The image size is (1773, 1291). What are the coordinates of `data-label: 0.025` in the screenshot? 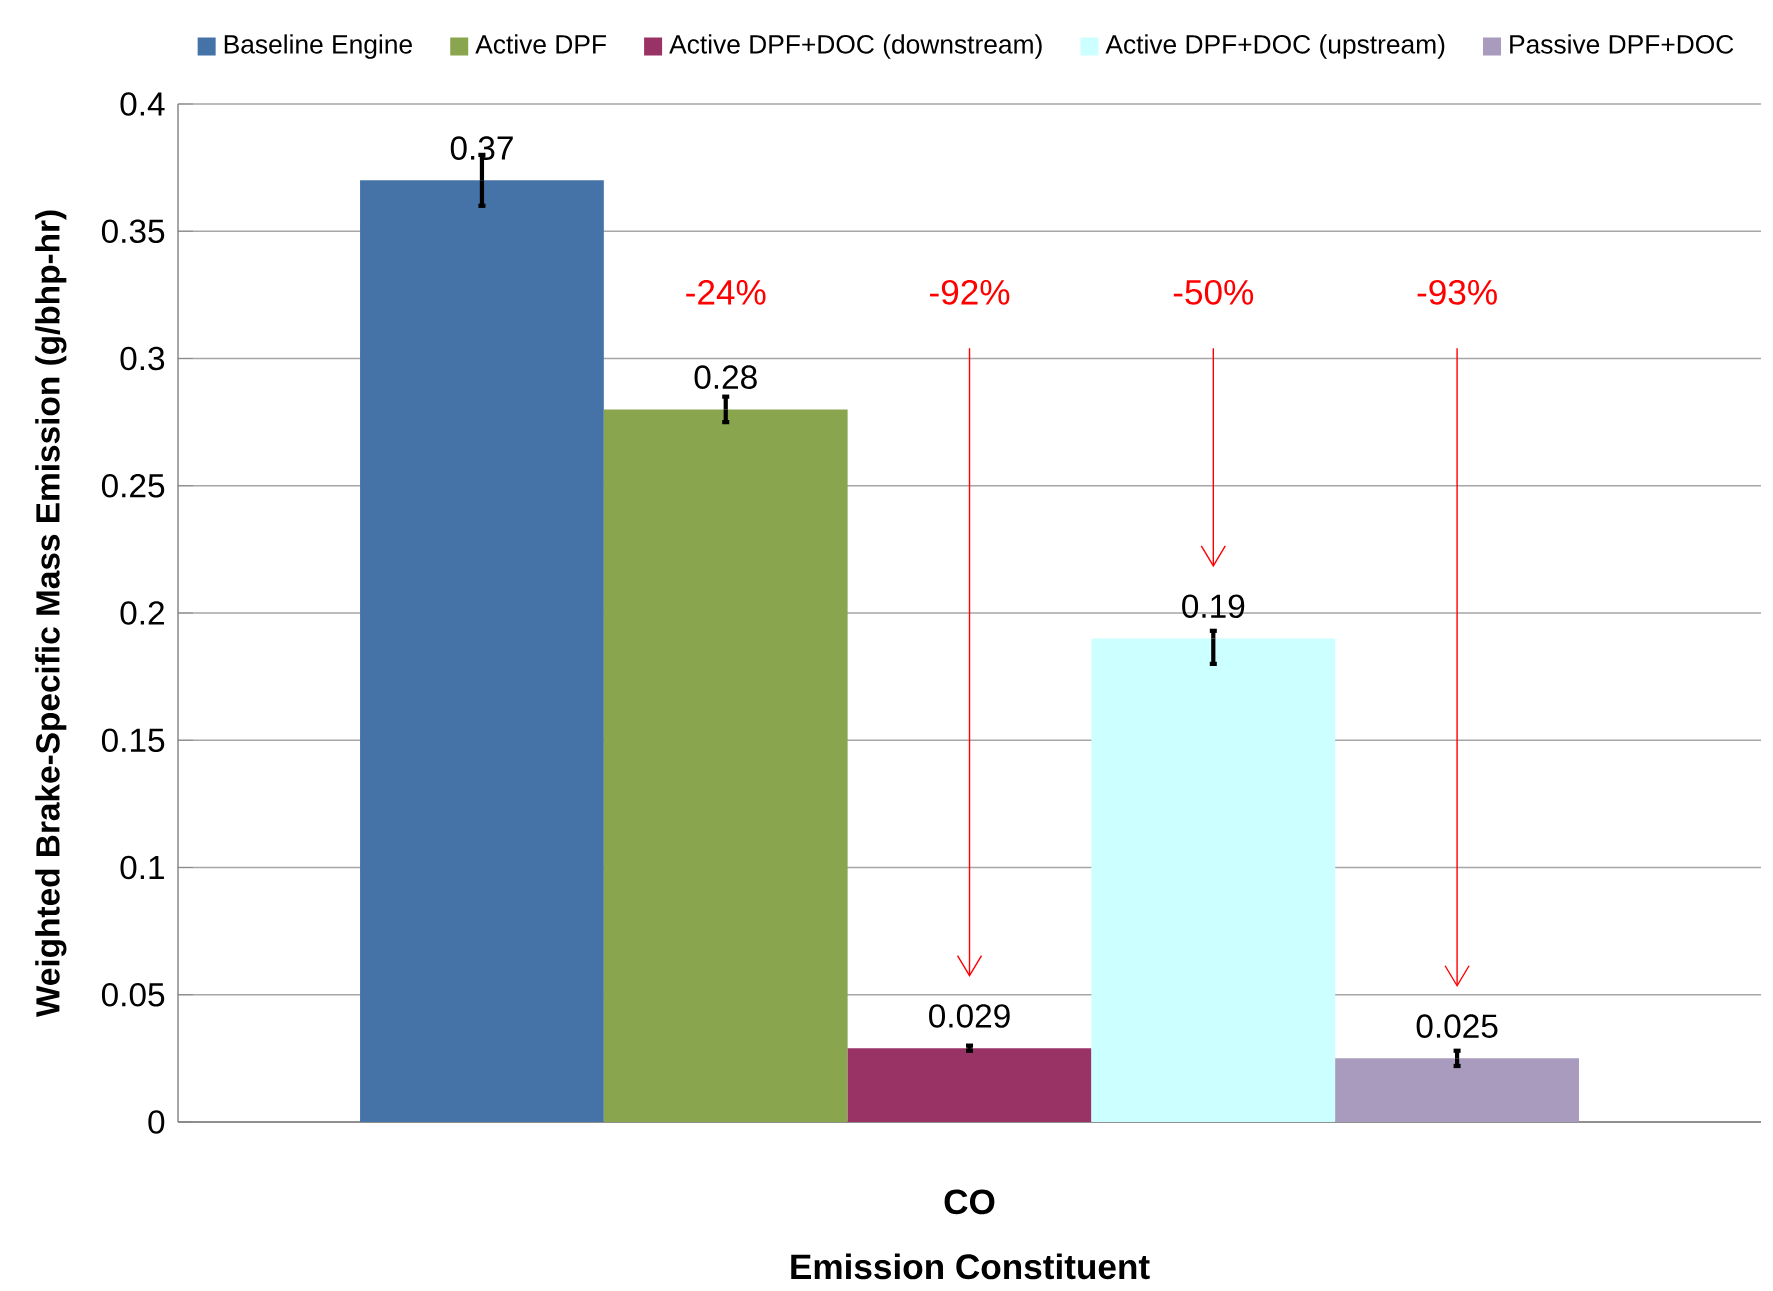 It's located at (1457, 1026).